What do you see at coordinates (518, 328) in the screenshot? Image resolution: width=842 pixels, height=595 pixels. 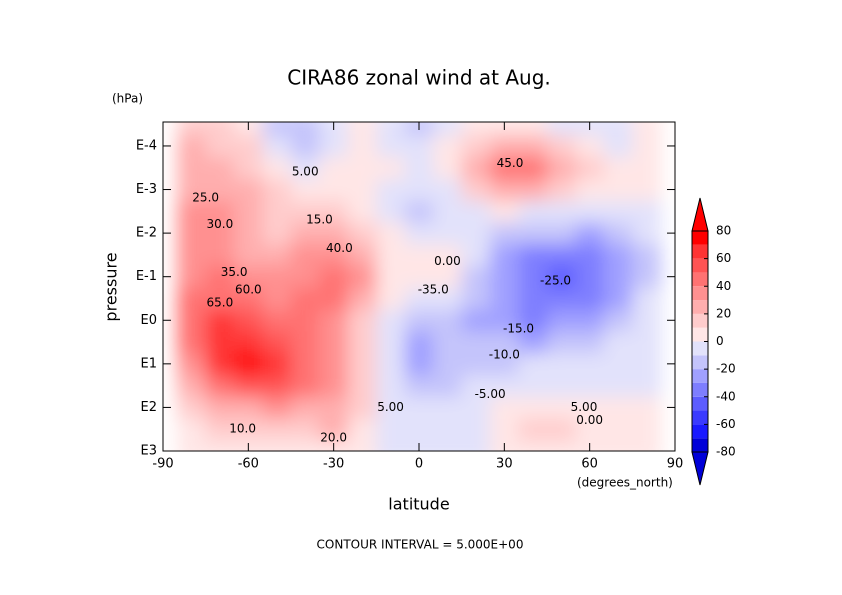 I see `contour-label: -15.0` at bounding box center [518, 328].